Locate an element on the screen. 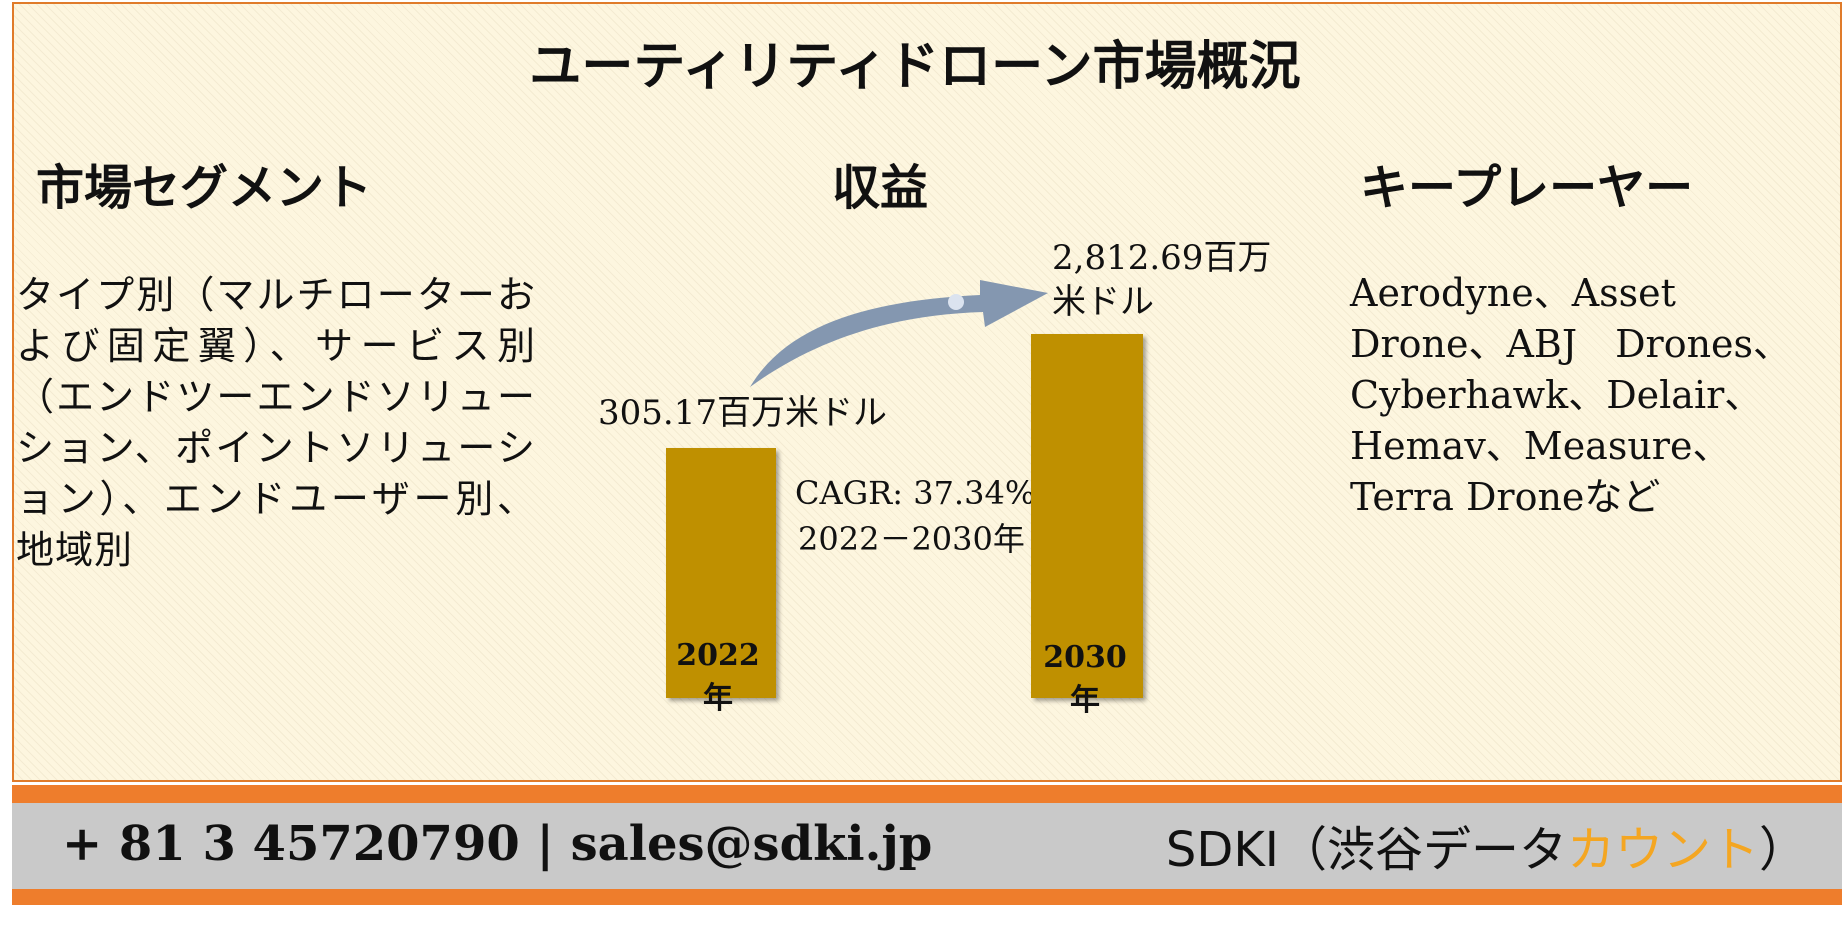  bar-year-2022: 2022年 is located at coordinates (718, 677).